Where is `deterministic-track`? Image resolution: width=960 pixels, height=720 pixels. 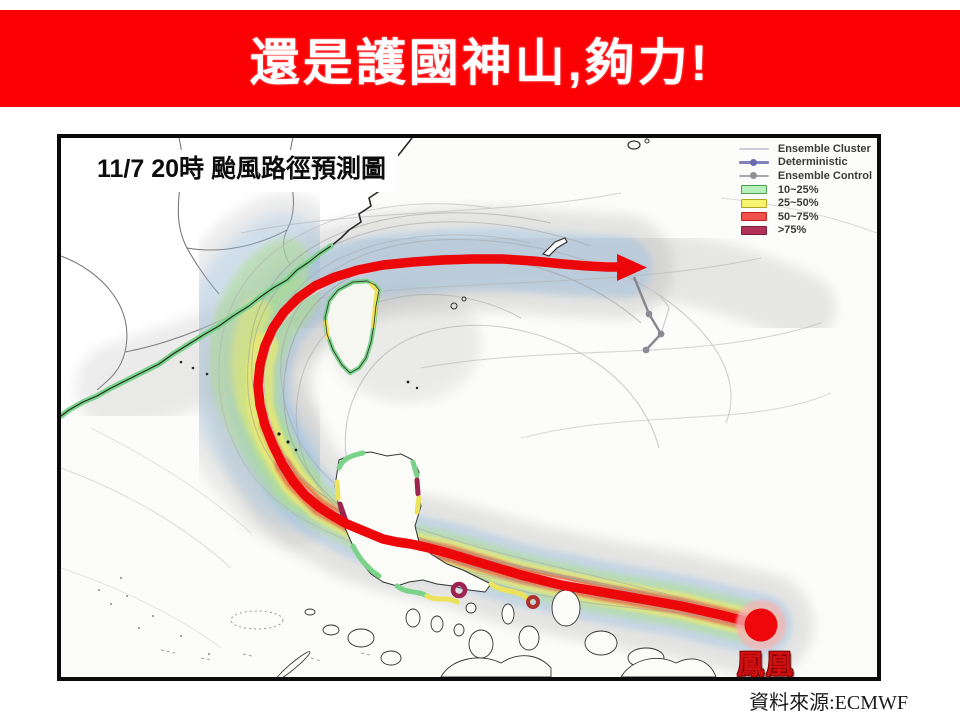 deterministic-track is located at coordinates (651, 315).